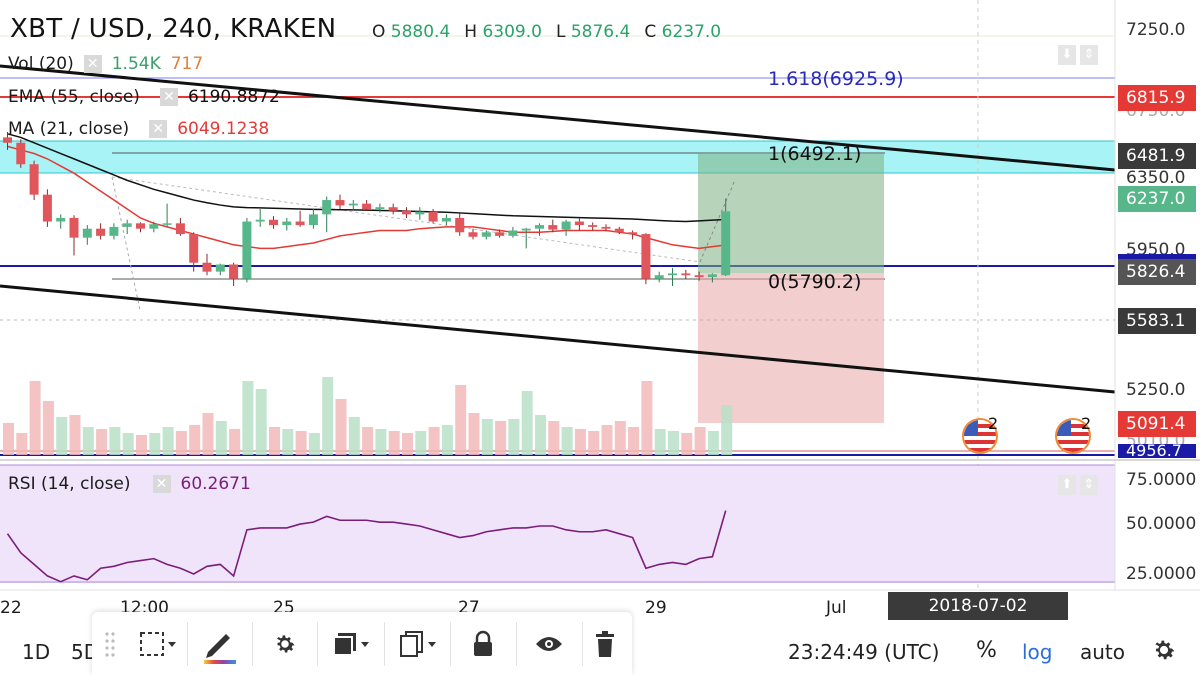  I want to click on position-loss-zone, so click(791, 348).